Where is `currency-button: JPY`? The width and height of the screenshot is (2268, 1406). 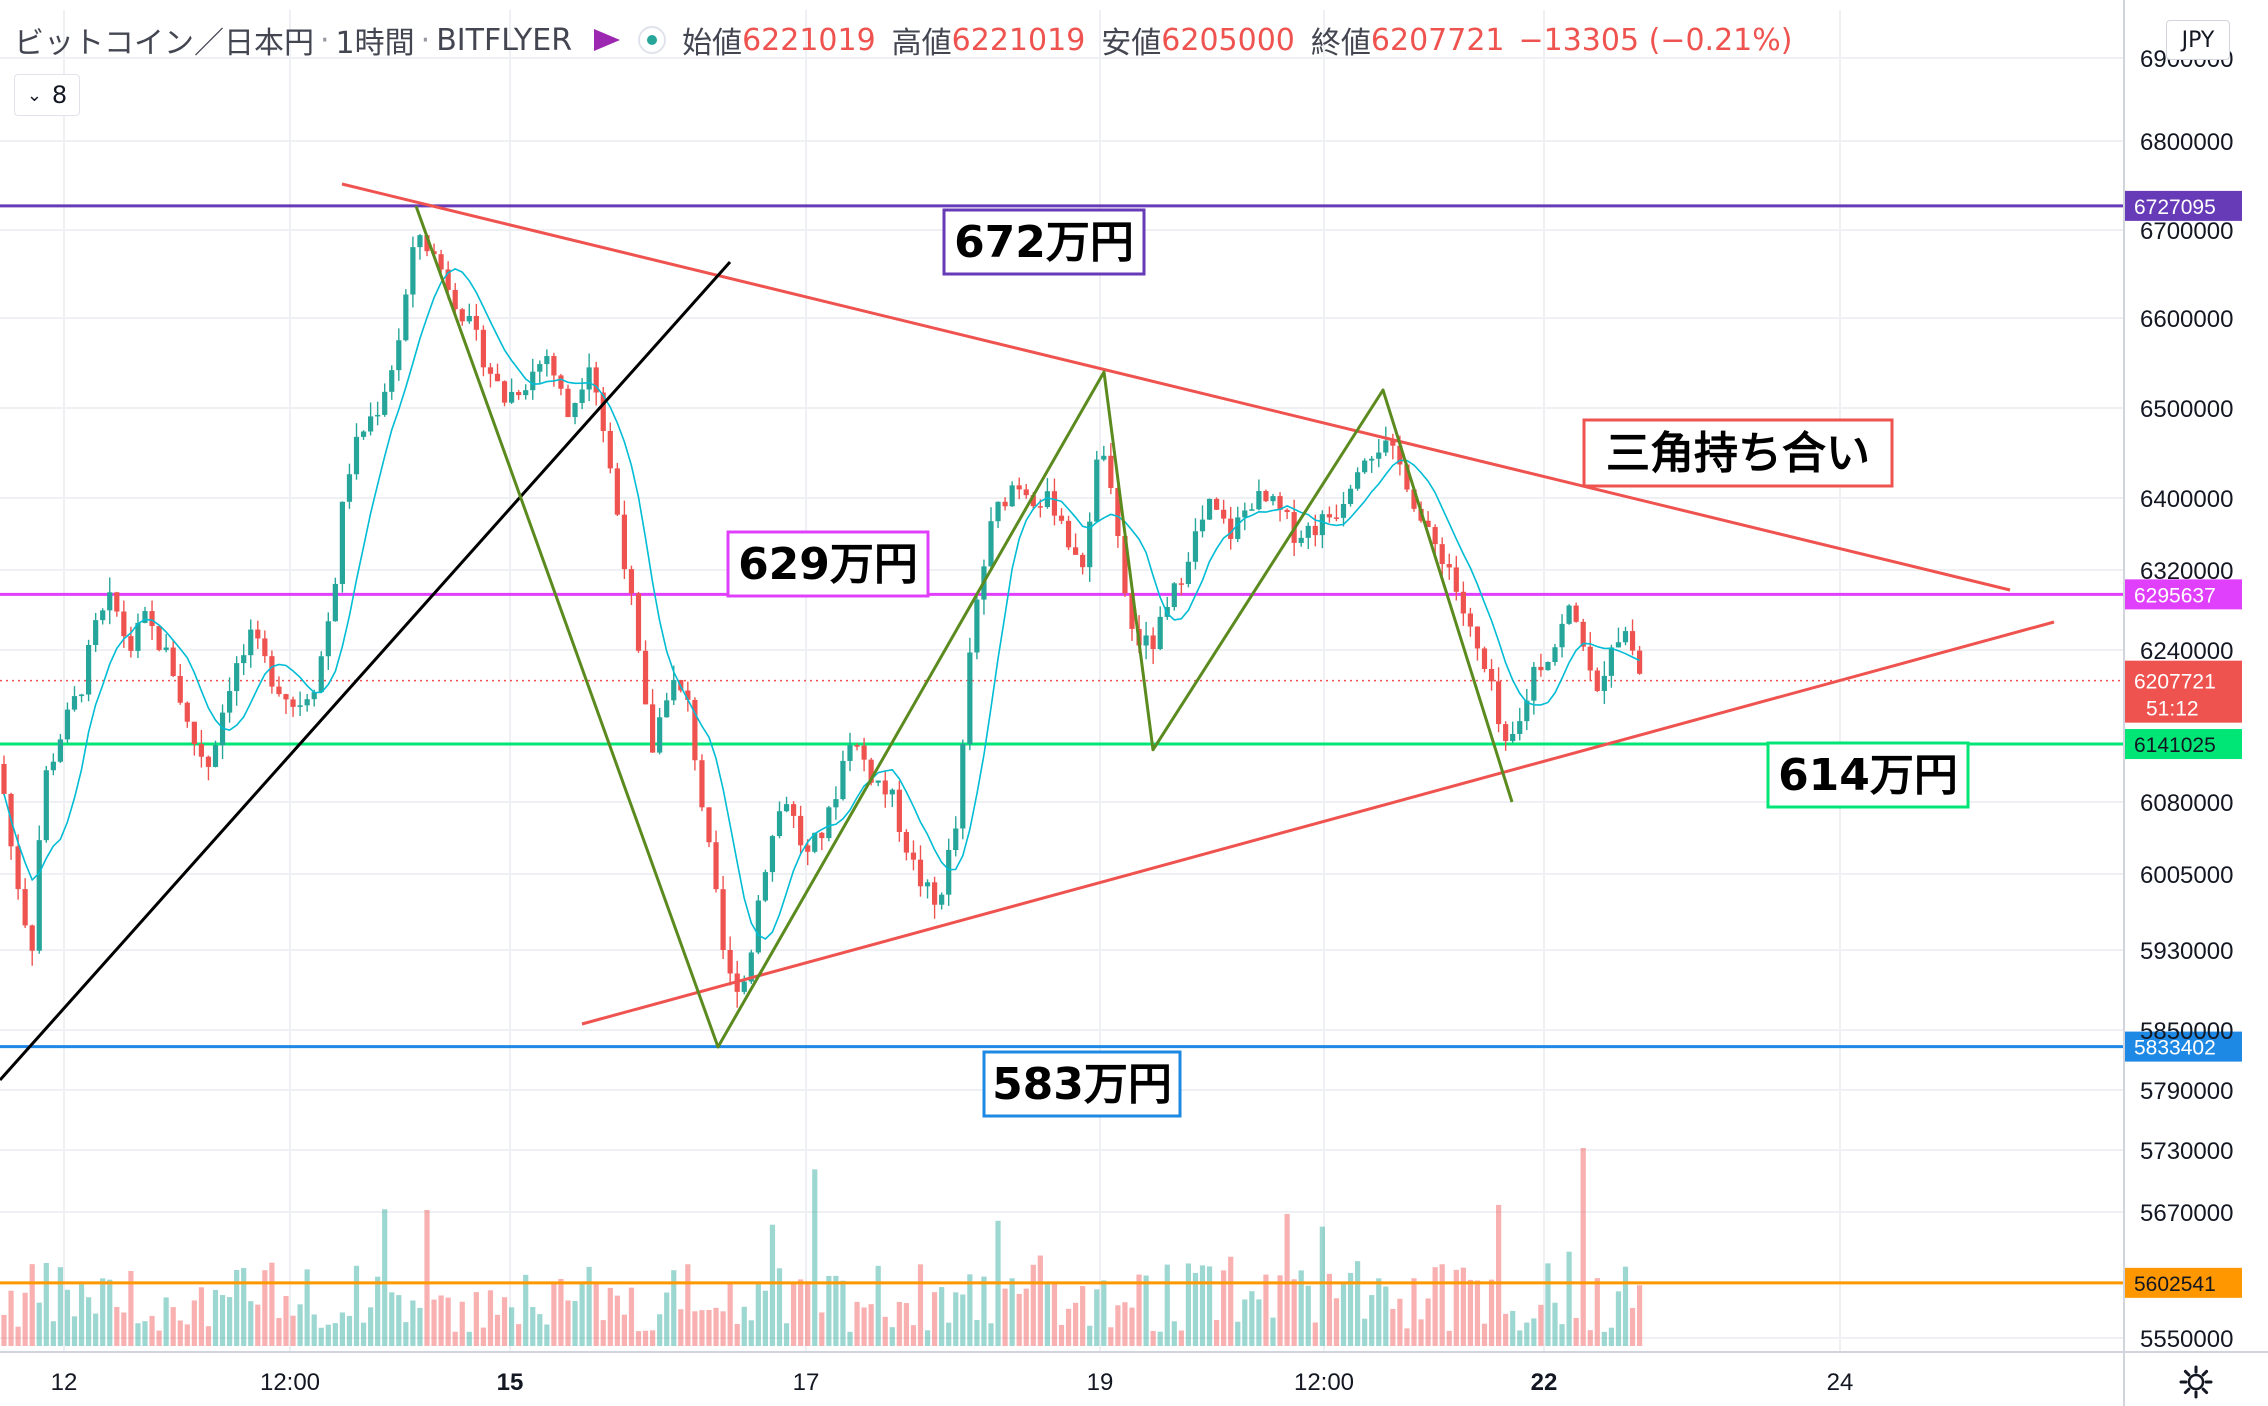 currency-button: JPY is located at coordinates (2198, 40).